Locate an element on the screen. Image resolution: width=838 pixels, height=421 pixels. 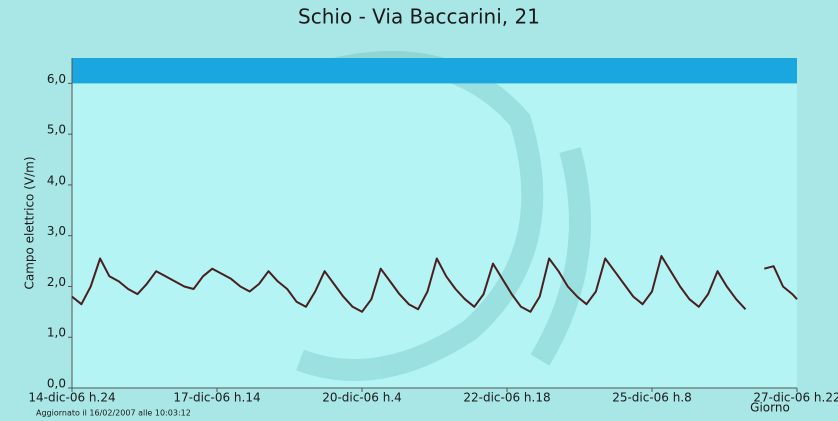
y-axis-label: Campo elettrico (V/m) is located at coordinates (30, 222).